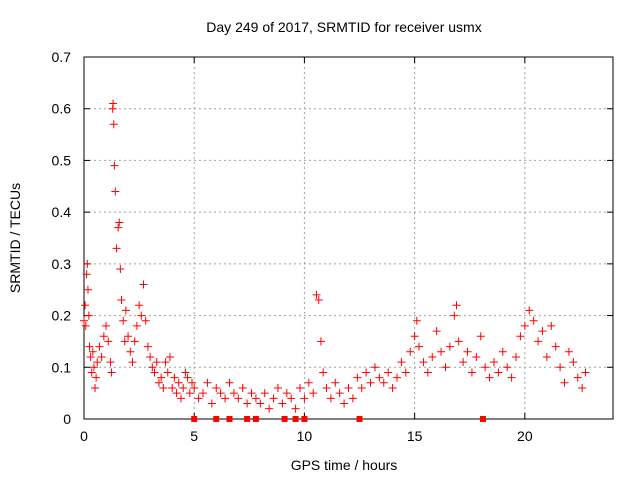 This screenshot has width=640, height=480. I want to click on x-tick-label: 0, so click(84, 436).